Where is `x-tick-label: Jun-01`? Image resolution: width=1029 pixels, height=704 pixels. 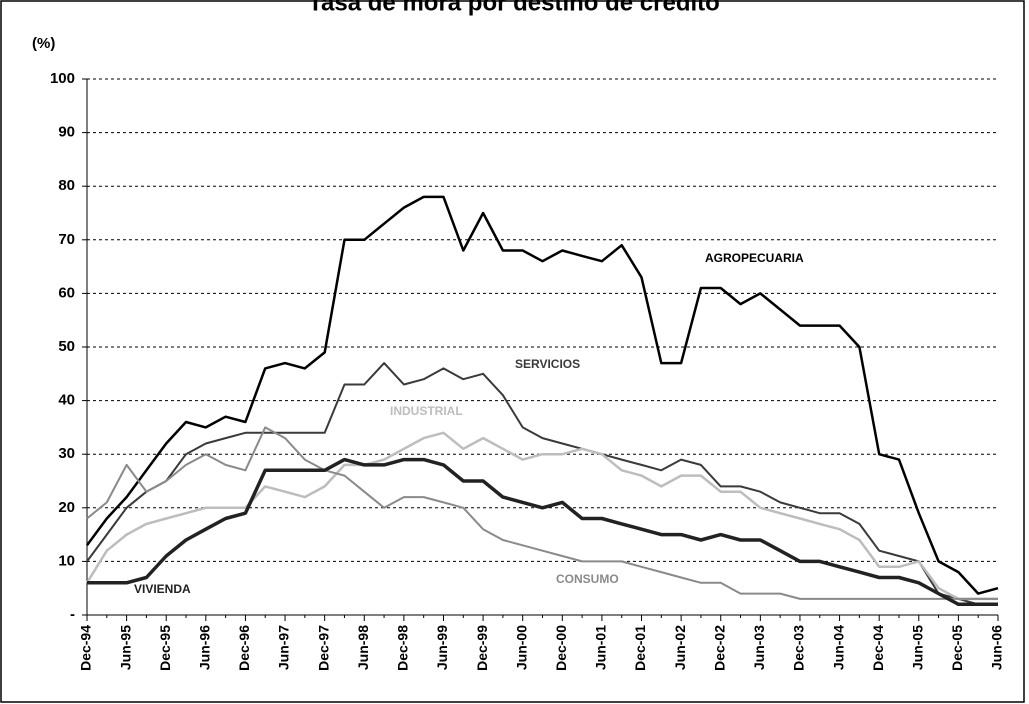
x-tick-label: Jun-01 is located at coordinates (601, 647).